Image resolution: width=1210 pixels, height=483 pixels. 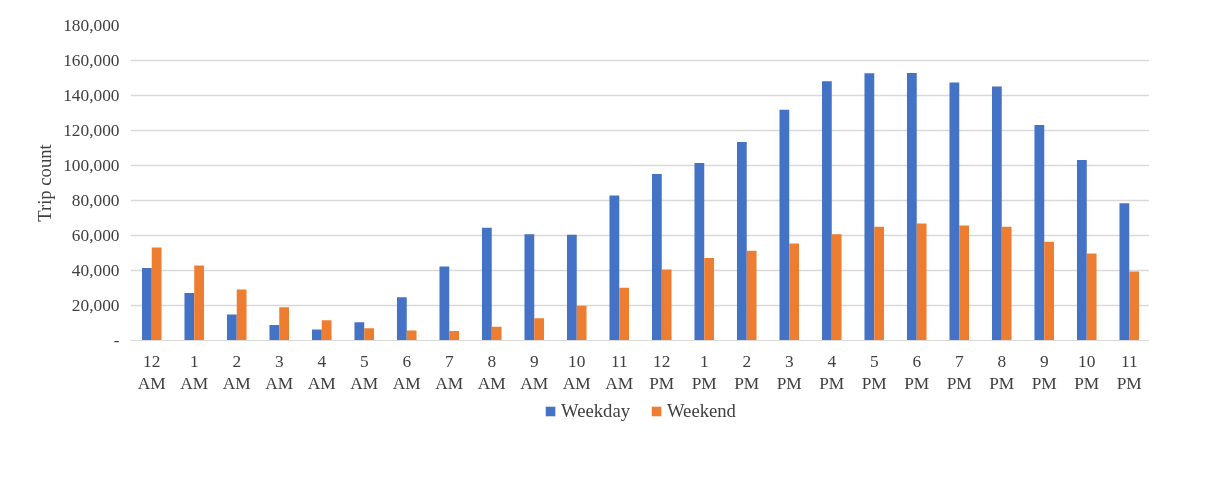 I want to click on x-tick-label: 4 AM, so click(x=321, y=372).